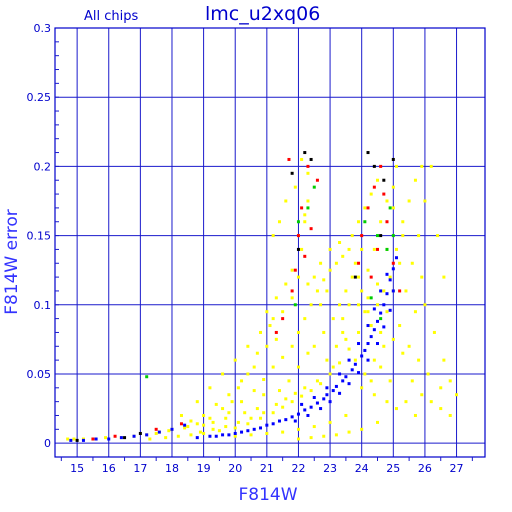 This screenshot has height=512, width=512. I want to click on x-tick-label: 27, so click(457, 468).